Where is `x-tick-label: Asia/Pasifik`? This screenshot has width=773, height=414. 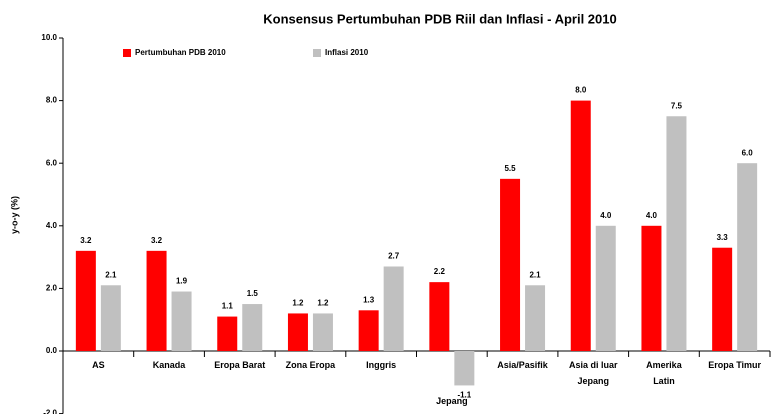 x-tick-label: Asia/Pasifik is located at coordinates (522, 365).